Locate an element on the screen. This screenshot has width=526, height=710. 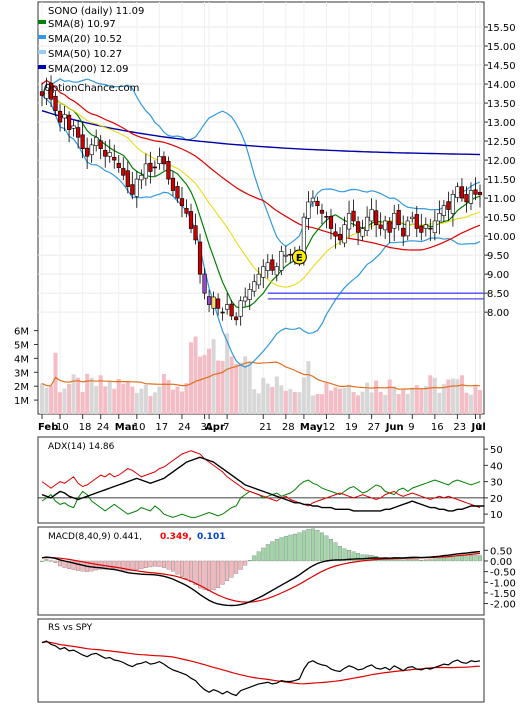
volume-axis: 6M 5M 4M 3M 2M 1M is located at coordinates (26, 367).